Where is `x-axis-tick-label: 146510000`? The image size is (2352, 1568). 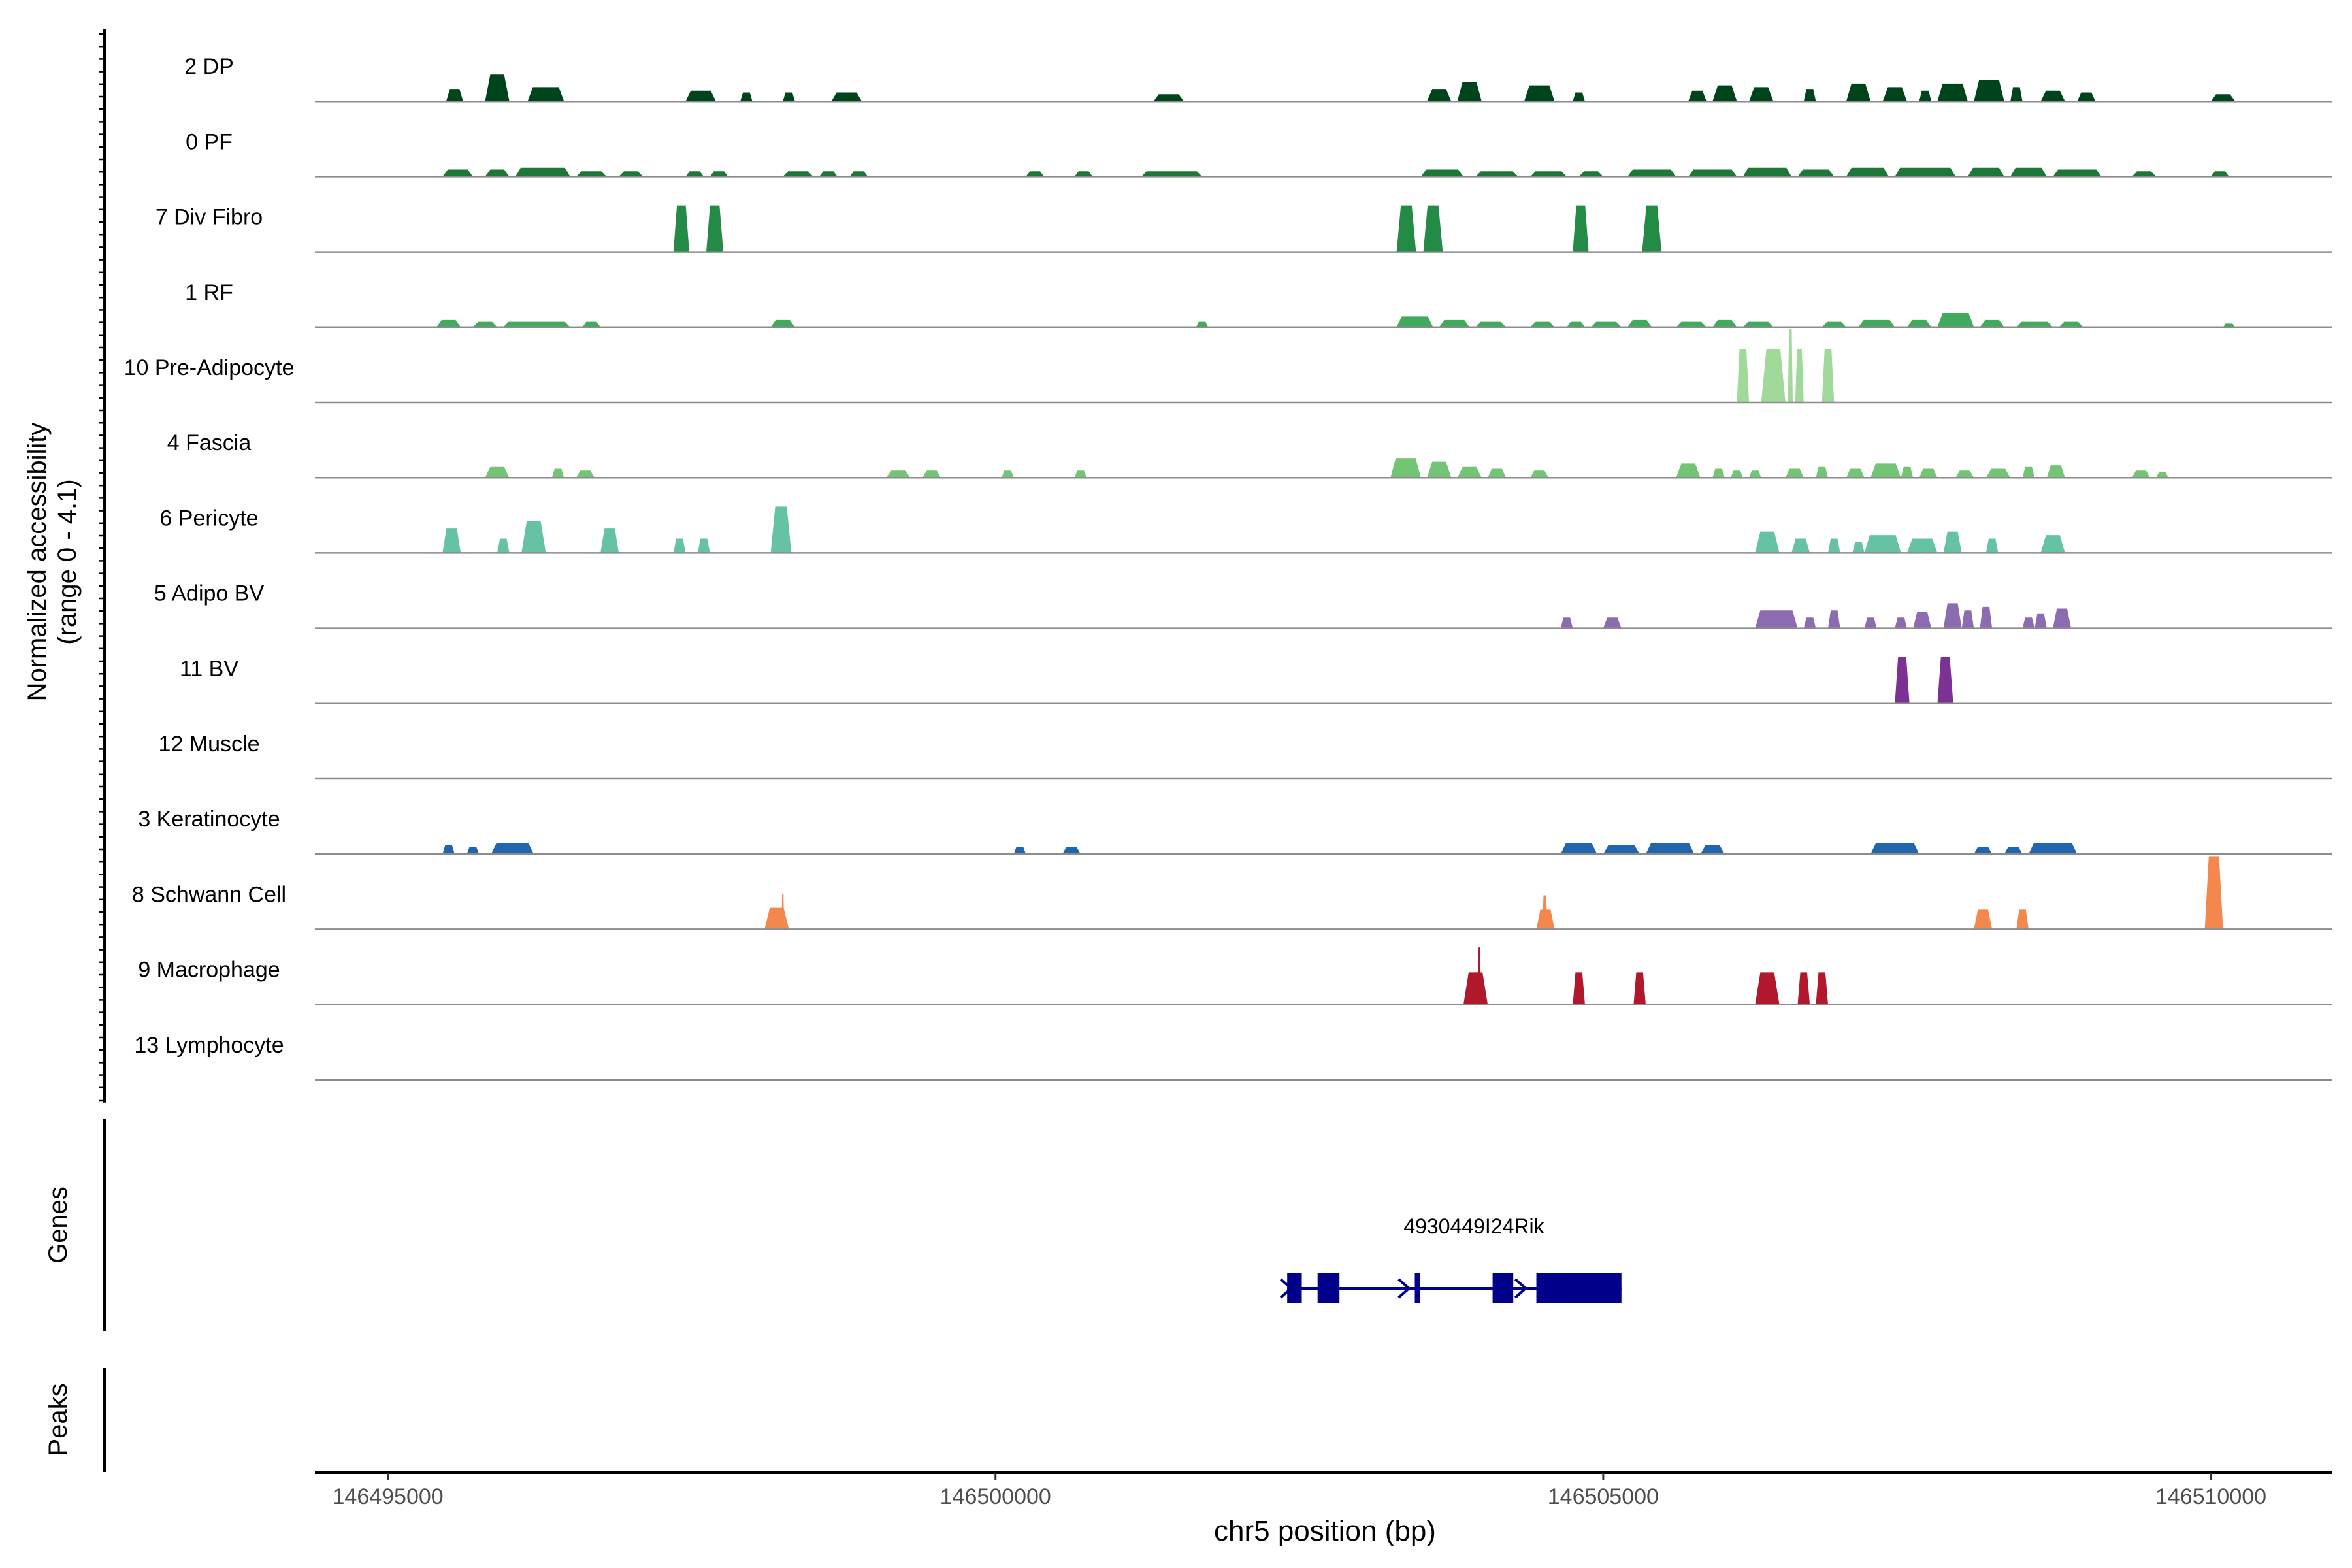 x-axis-tick-label: 146510000 is located at coordinates (2210, 1496).